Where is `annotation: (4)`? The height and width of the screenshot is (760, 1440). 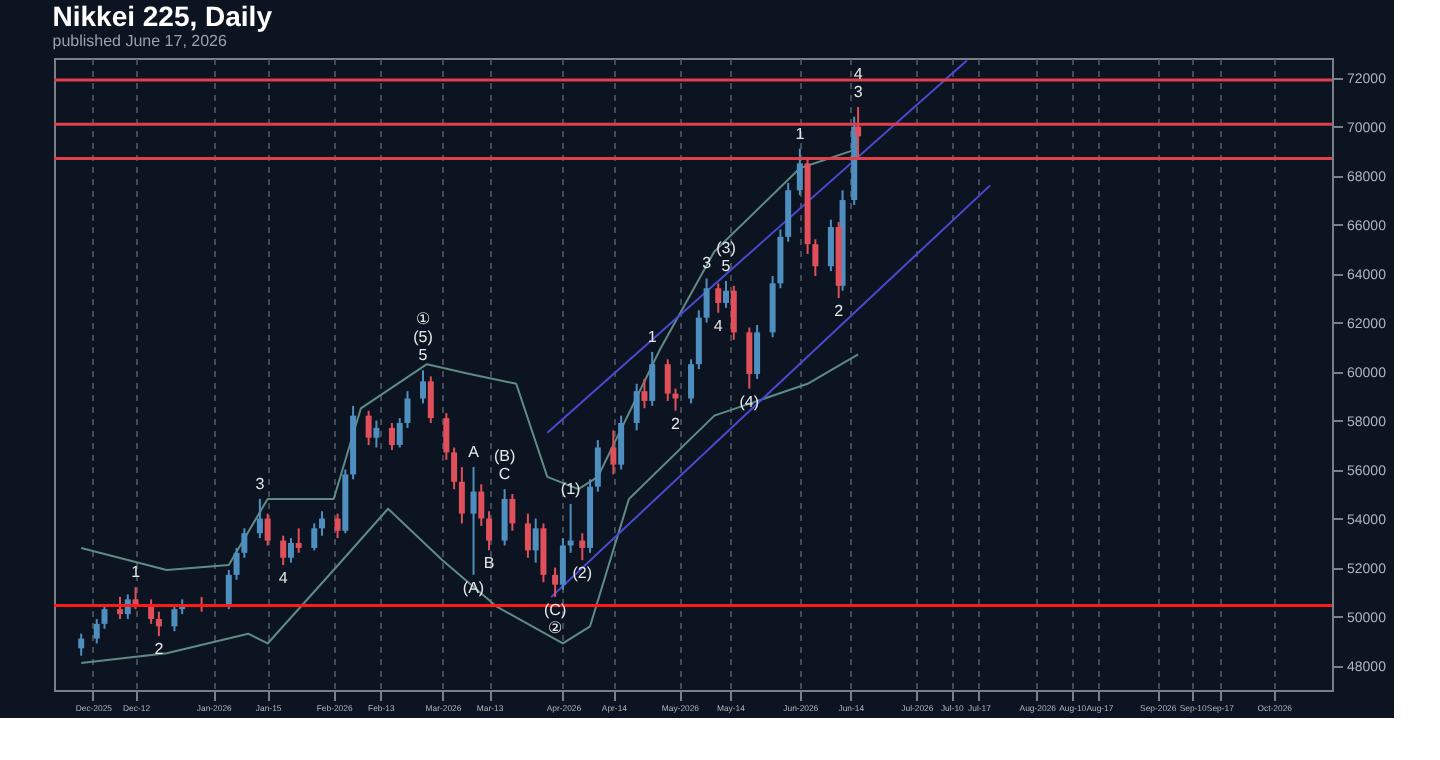 annotation: (4) is located at coordinates (749, 401).